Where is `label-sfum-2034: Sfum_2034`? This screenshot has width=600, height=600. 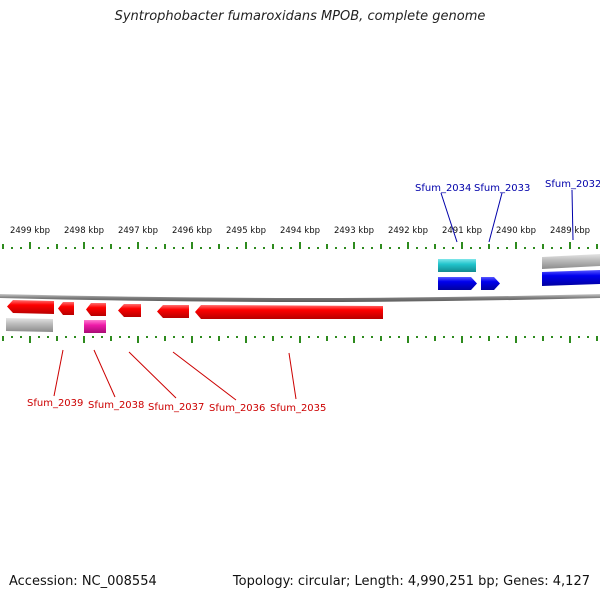 label-sfum-2034: Sfum_2034 is located at coordinates (443, 188).